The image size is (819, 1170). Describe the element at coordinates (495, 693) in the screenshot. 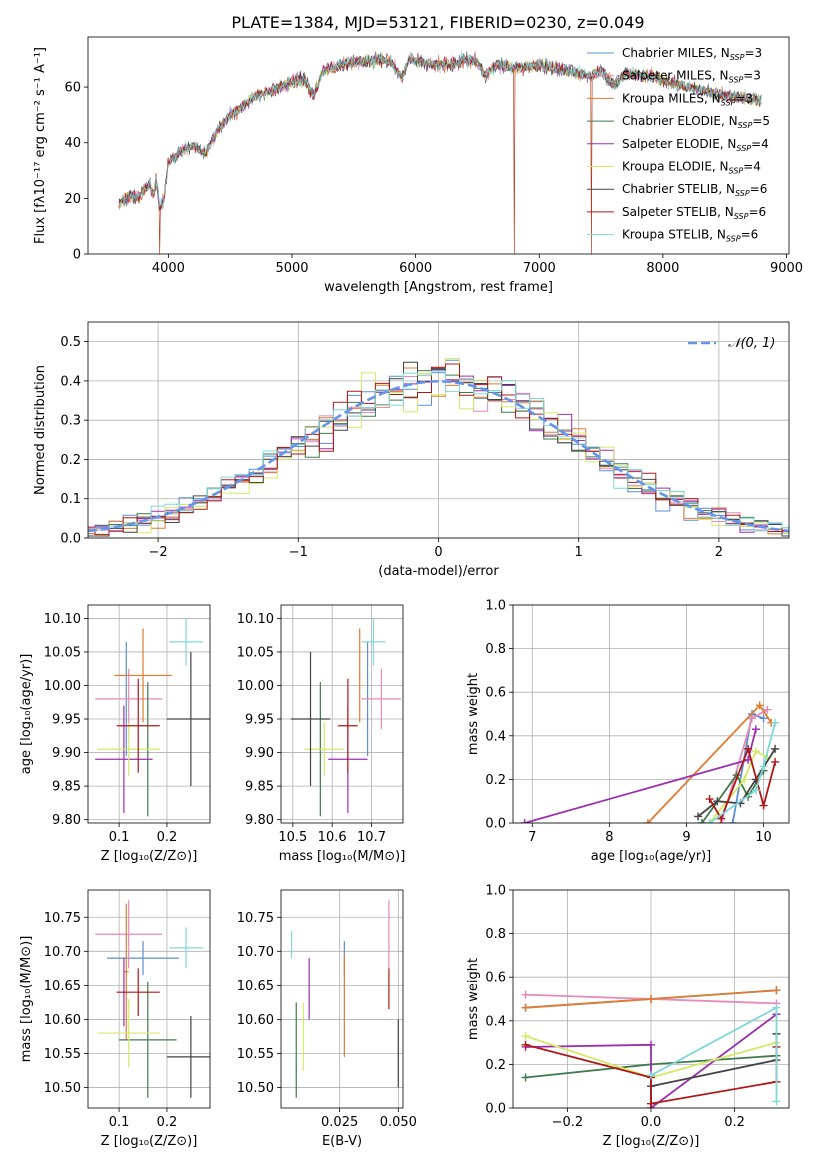

I see `y-tick-label: 0.6` at that location.